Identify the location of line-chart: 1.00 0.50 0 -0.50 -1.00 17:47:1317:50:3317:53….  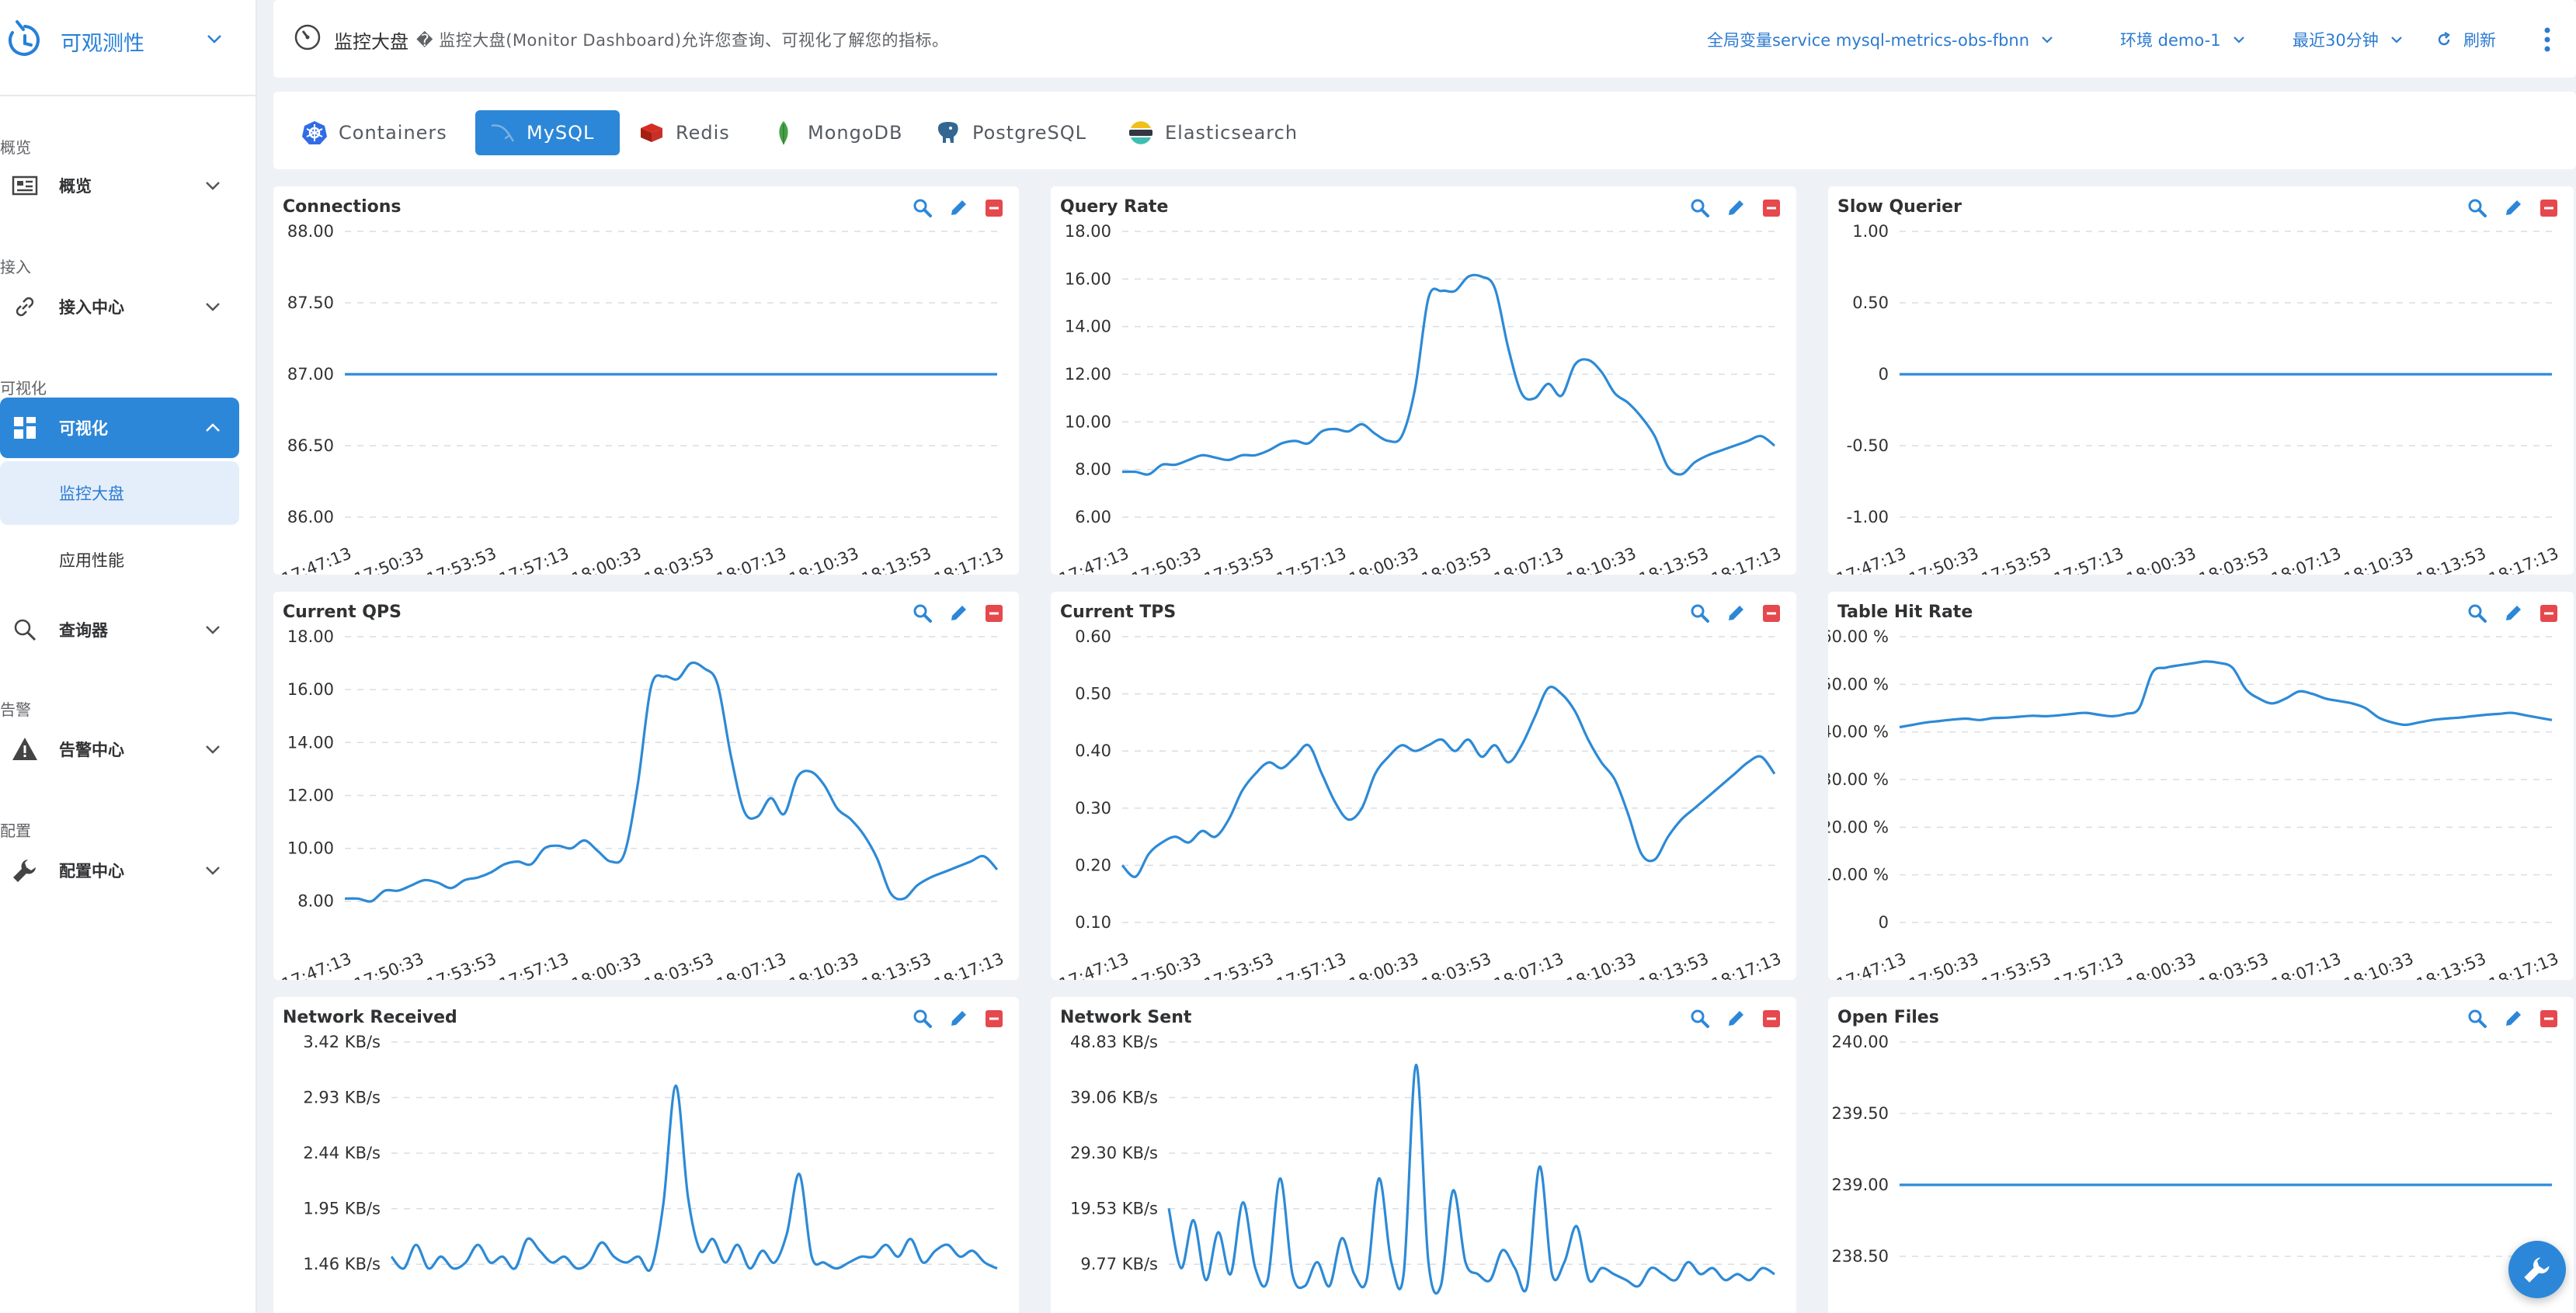
(2201, 397).